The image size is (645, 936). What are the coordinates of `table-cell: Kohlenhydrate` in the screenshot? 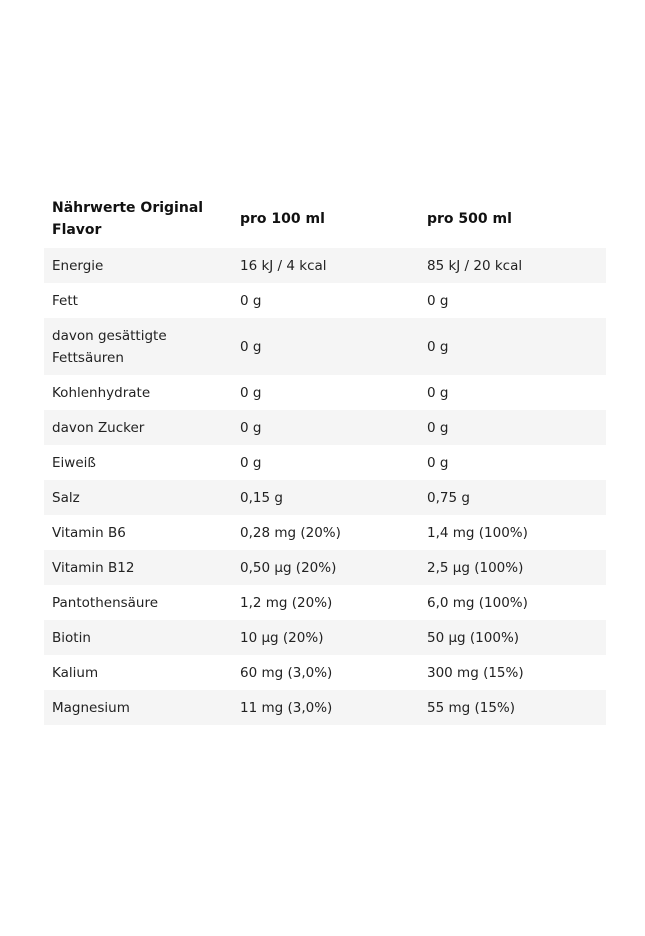 It's located at (101, 392).